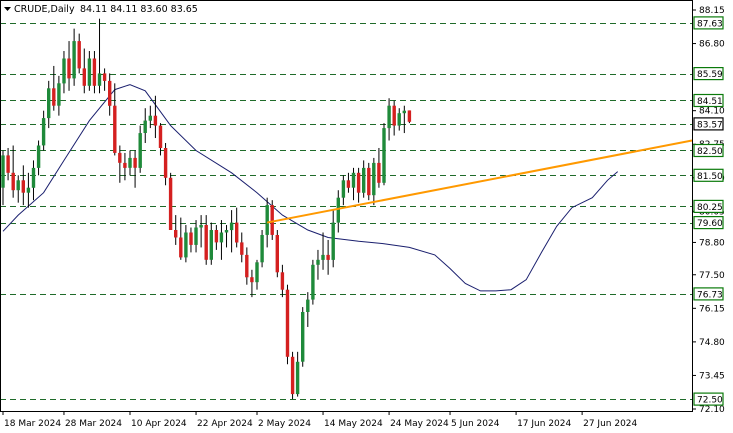  Describe the element at coordinates (710, 295) in the screenshot. I see `level-value: 76.73` at that location.